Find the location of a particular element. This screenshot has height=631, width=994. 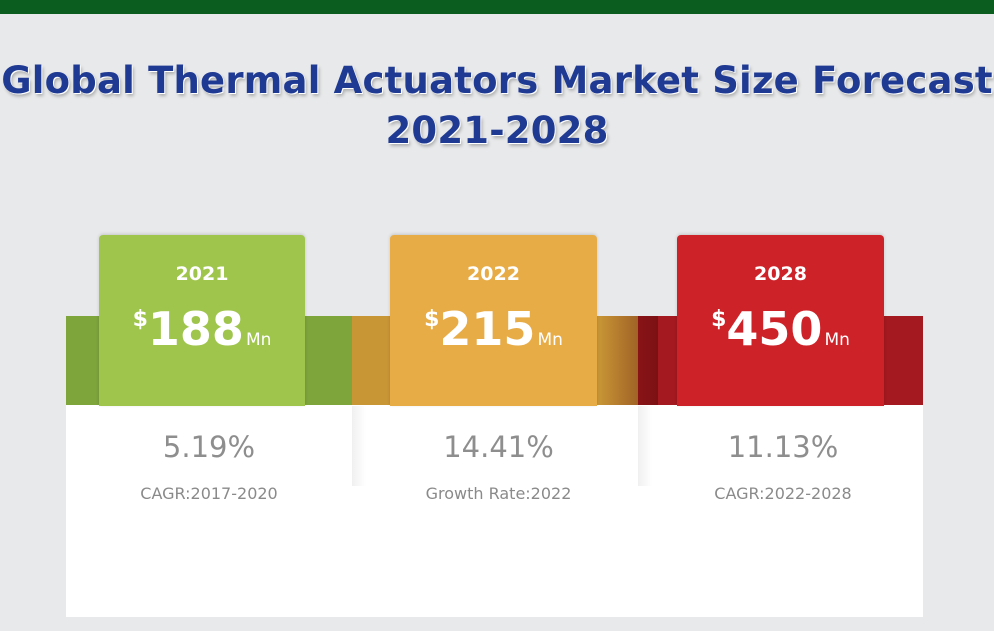

stat-percent-3: 11.13% is located at coordinates (783, 447).